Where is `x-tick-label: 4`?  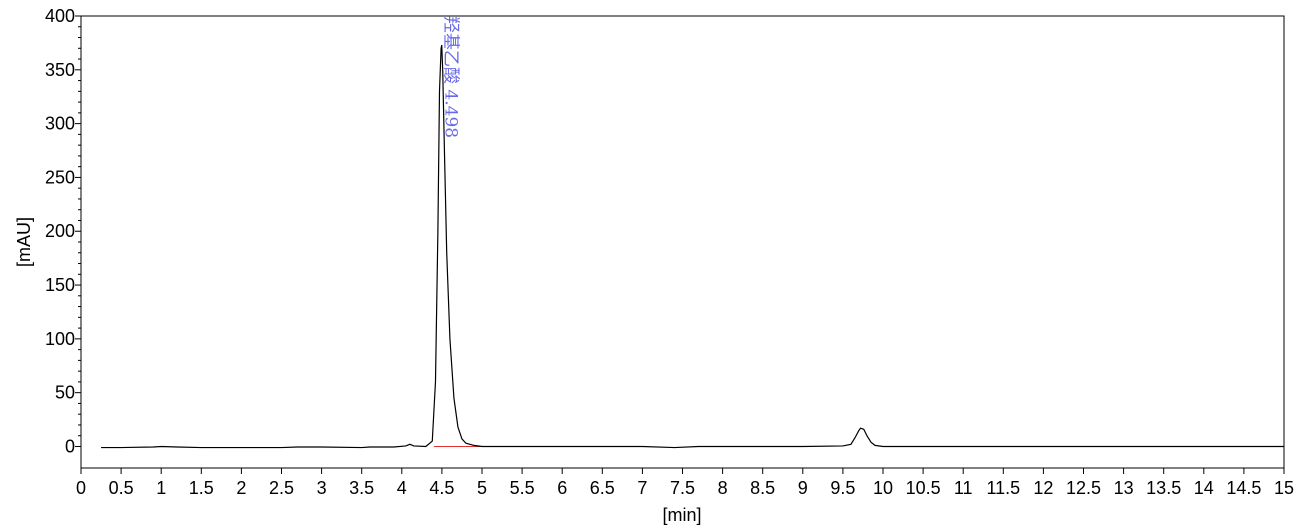
x-tick-label: 4 is located at coordinates (402, 488).